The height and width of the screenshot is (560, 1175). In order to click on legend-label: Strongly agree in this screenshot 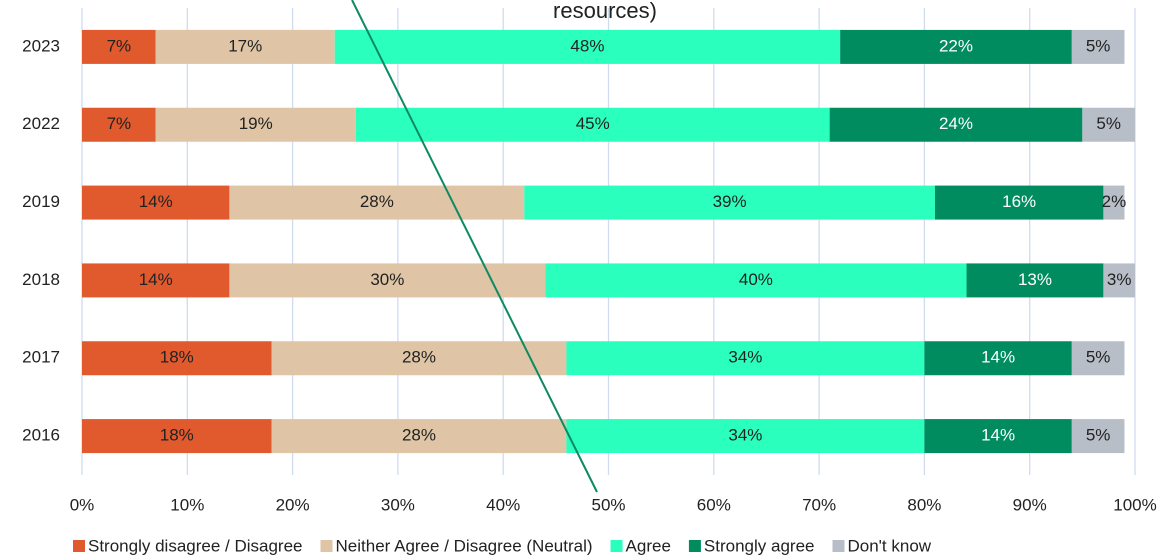, I will do `click(759, 545)`.